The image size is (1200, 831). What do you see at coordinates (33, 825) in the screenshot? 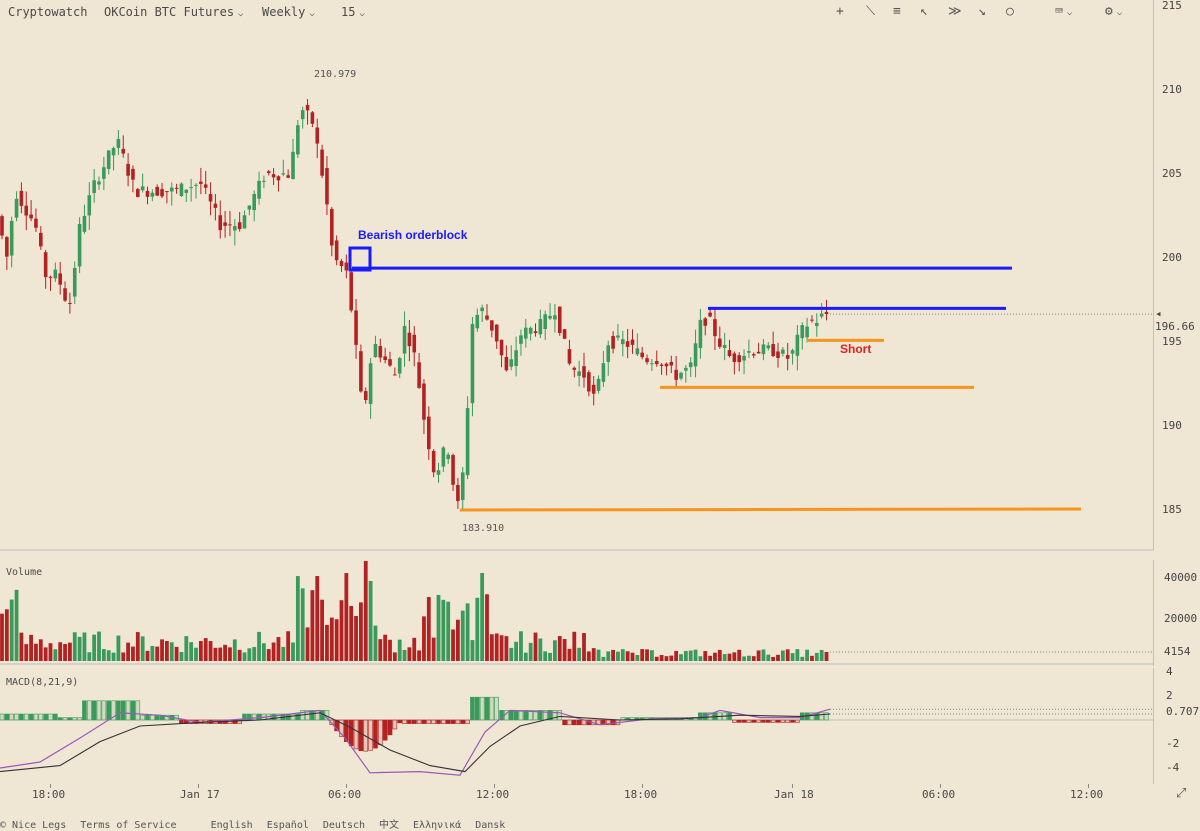
I see `footer-link: © Nice Legs` at bounding box center [33, 825].